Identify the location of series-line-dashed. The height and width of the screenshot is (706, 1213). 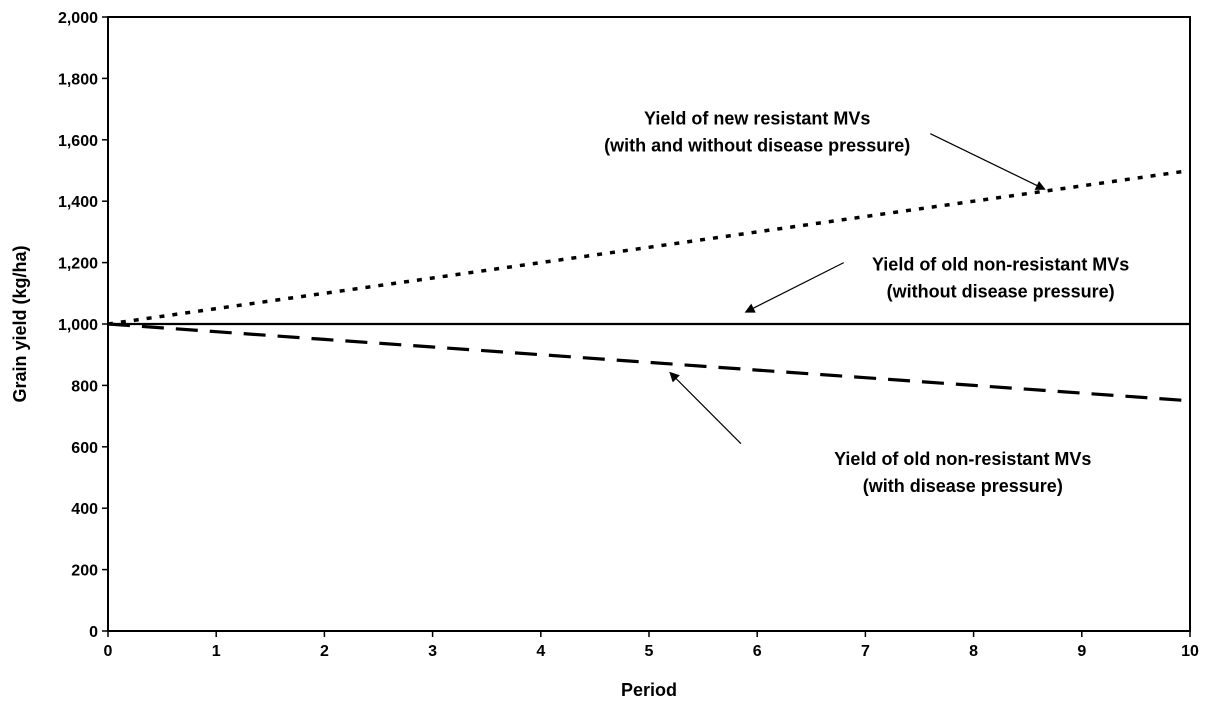
(649, 362).